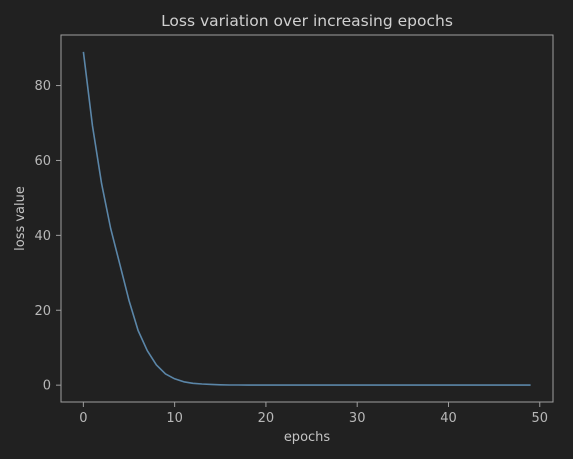 This screenshot has width=573, height=459. Describe the element at coordinates (47, 386) in the screenshot. I see `y-tick-label: 0` at that location.